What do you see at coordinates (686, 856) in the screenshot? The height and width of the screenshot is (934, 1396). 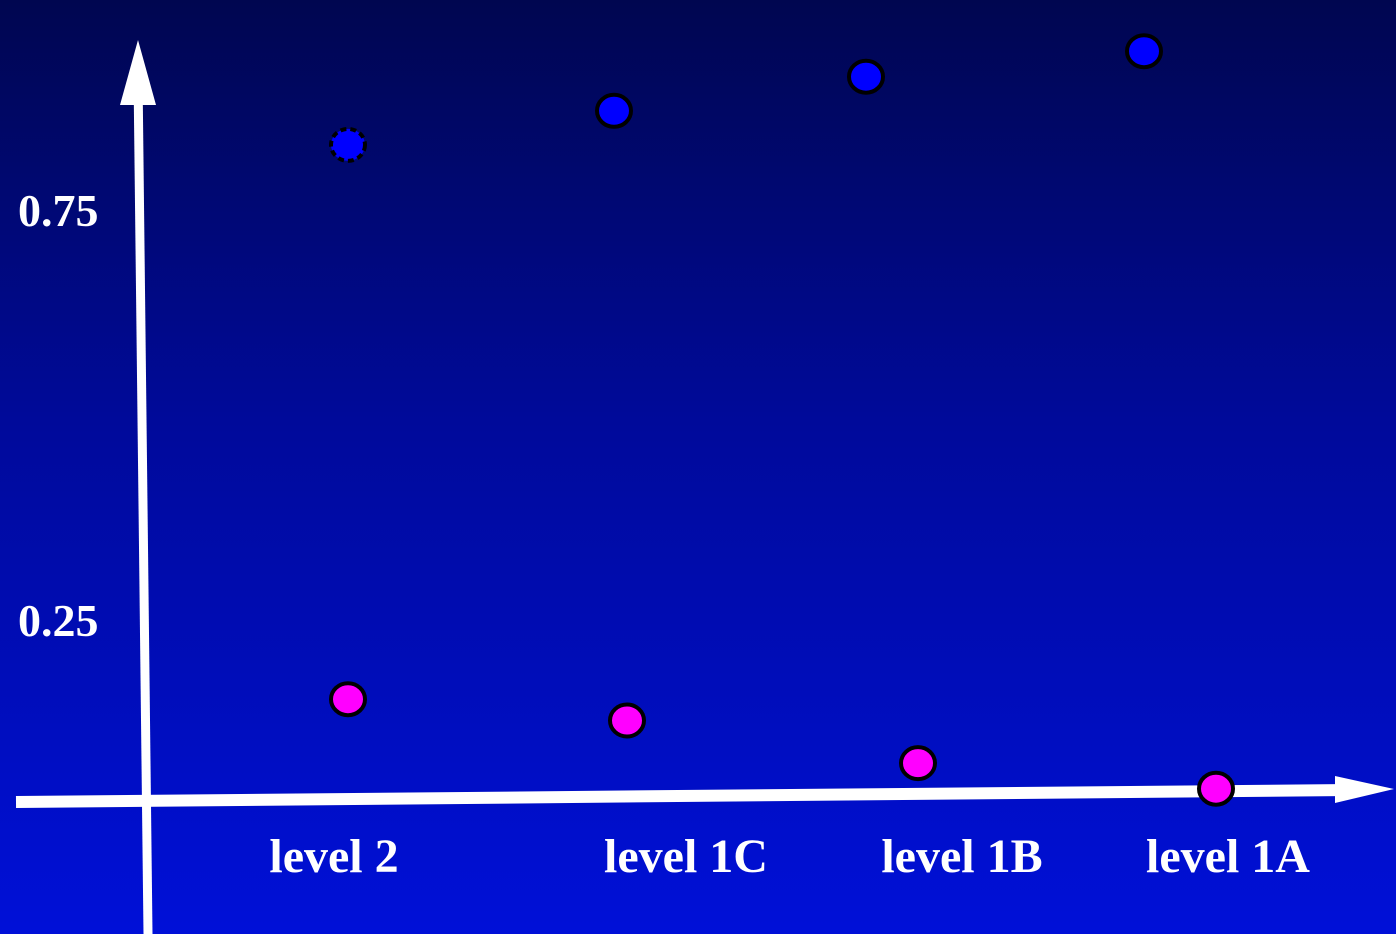 I see `x-category-label: level 1C` at bounding box center [686, 856].